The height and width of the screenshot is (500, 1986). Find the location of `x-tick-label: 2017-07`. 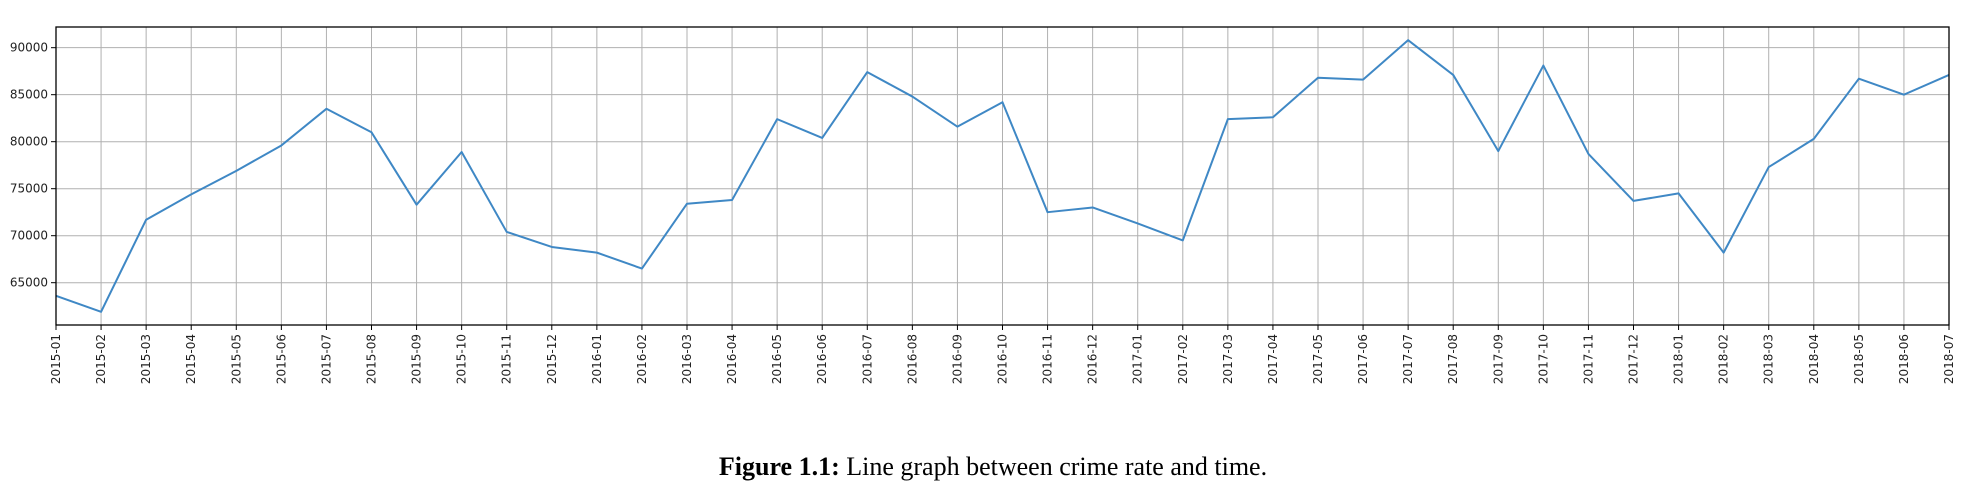

x-tick-label: 2017-07 is located at coordinates (1408, 359).